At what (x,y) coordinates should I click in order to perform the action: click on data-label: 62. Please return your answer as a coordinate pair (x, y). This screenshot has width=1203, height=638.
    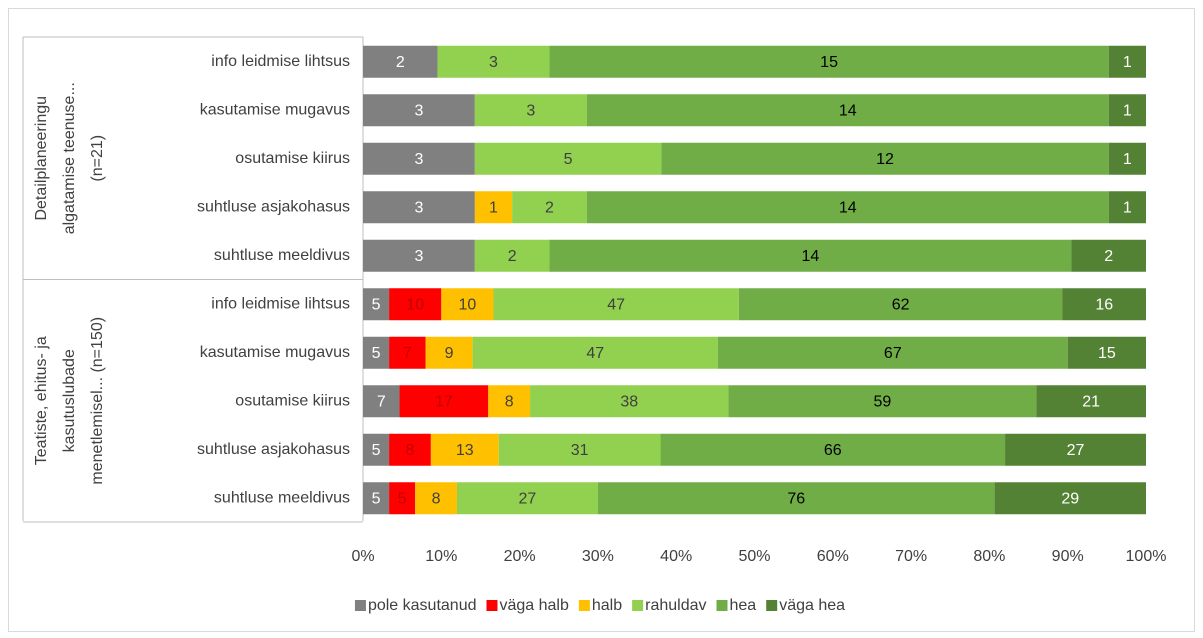
    Looking at the image, I should click on (901, 304).